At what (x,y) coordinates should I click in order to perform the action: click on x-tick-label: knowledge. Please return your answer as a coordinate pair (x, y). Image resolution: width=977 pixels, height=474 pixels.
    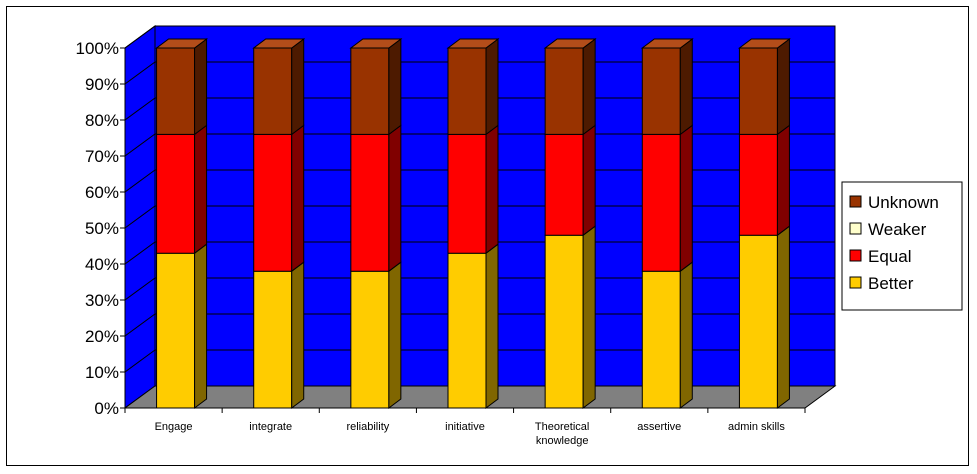
    Looking at the image, I should click on (562, 441).